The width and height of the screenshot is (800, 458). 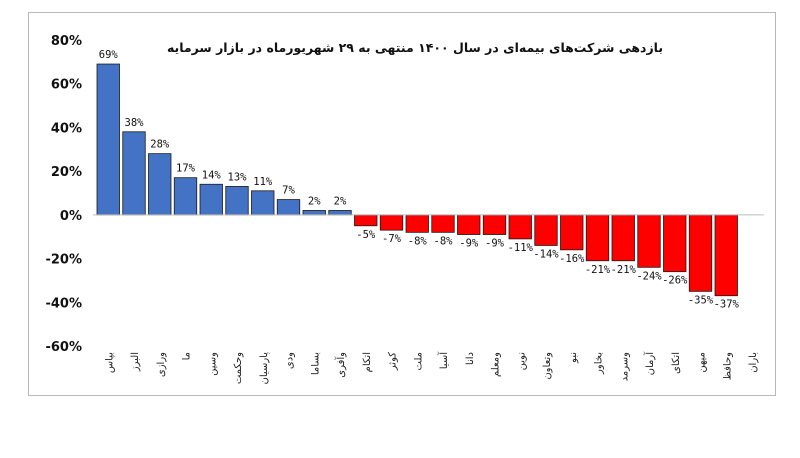 I want to click on data-label: -35%, so click(x=701, y=300).